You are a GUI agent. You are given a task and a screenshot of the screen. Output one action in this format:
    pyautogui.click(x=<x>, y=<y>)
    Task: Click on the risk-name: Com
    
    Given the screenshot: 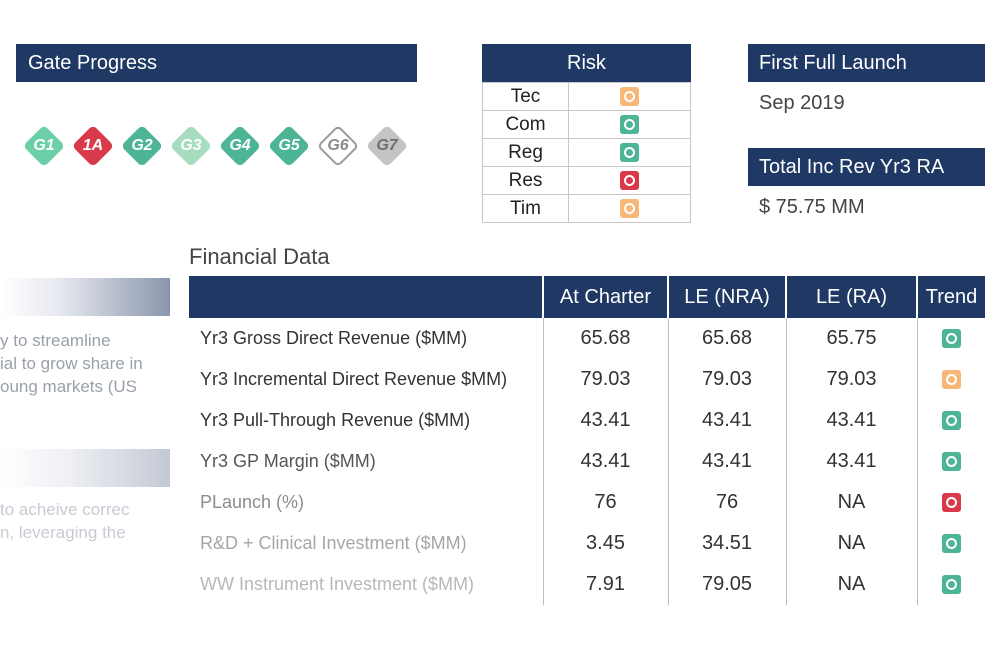 What is the action you would take?
    pyautogui.click(x=525, y=124)
    